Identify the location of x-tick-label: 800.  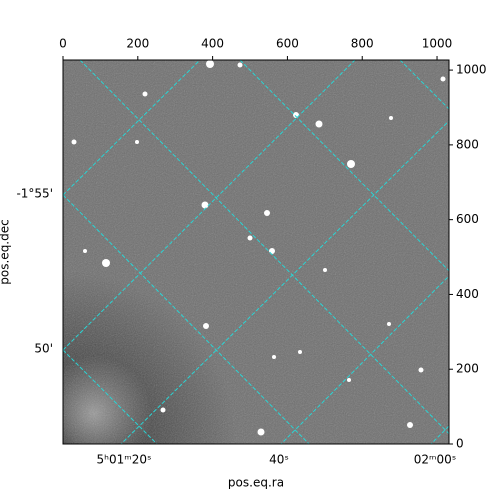
(362, 44).